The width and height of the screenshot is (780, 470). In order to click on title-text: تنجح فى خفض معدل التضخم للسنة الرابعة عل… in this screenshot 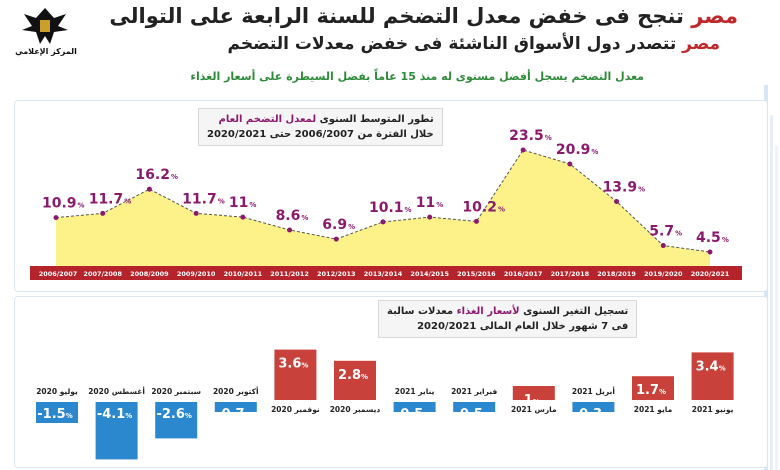, I will do `click(396, 16)`.